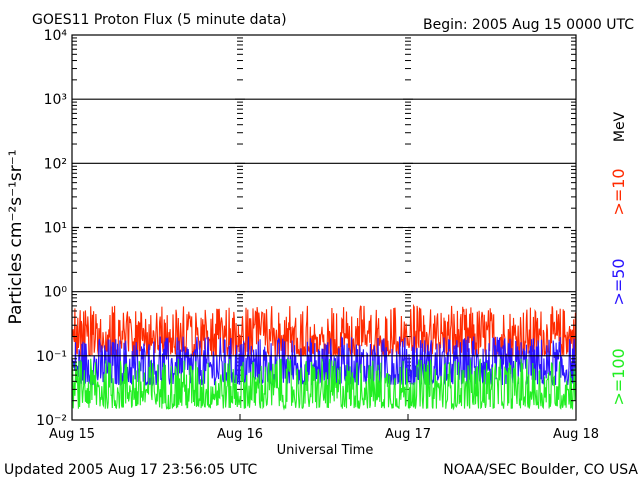 Image resolution: width=640 pixels, height=480 pixels. Describe the element at coordinates (324, 330) in the screenshot. I see `series-line-ge10` at that location.